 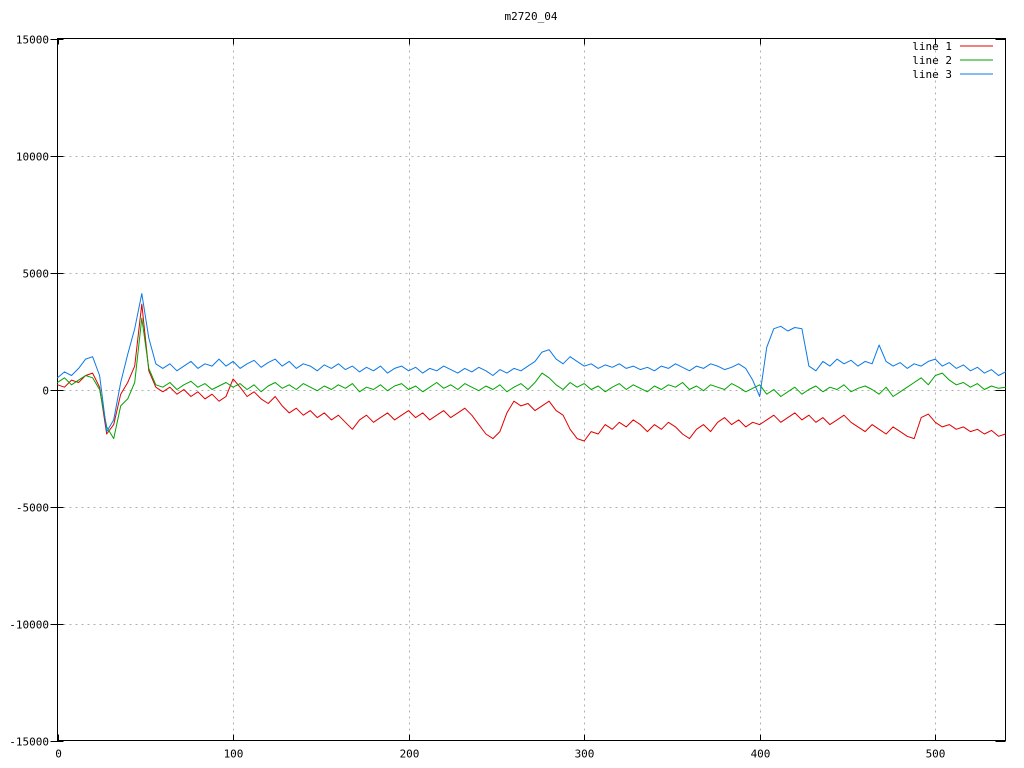 I want to click on y-tick-label: 10000, so click(x=32, y=157).